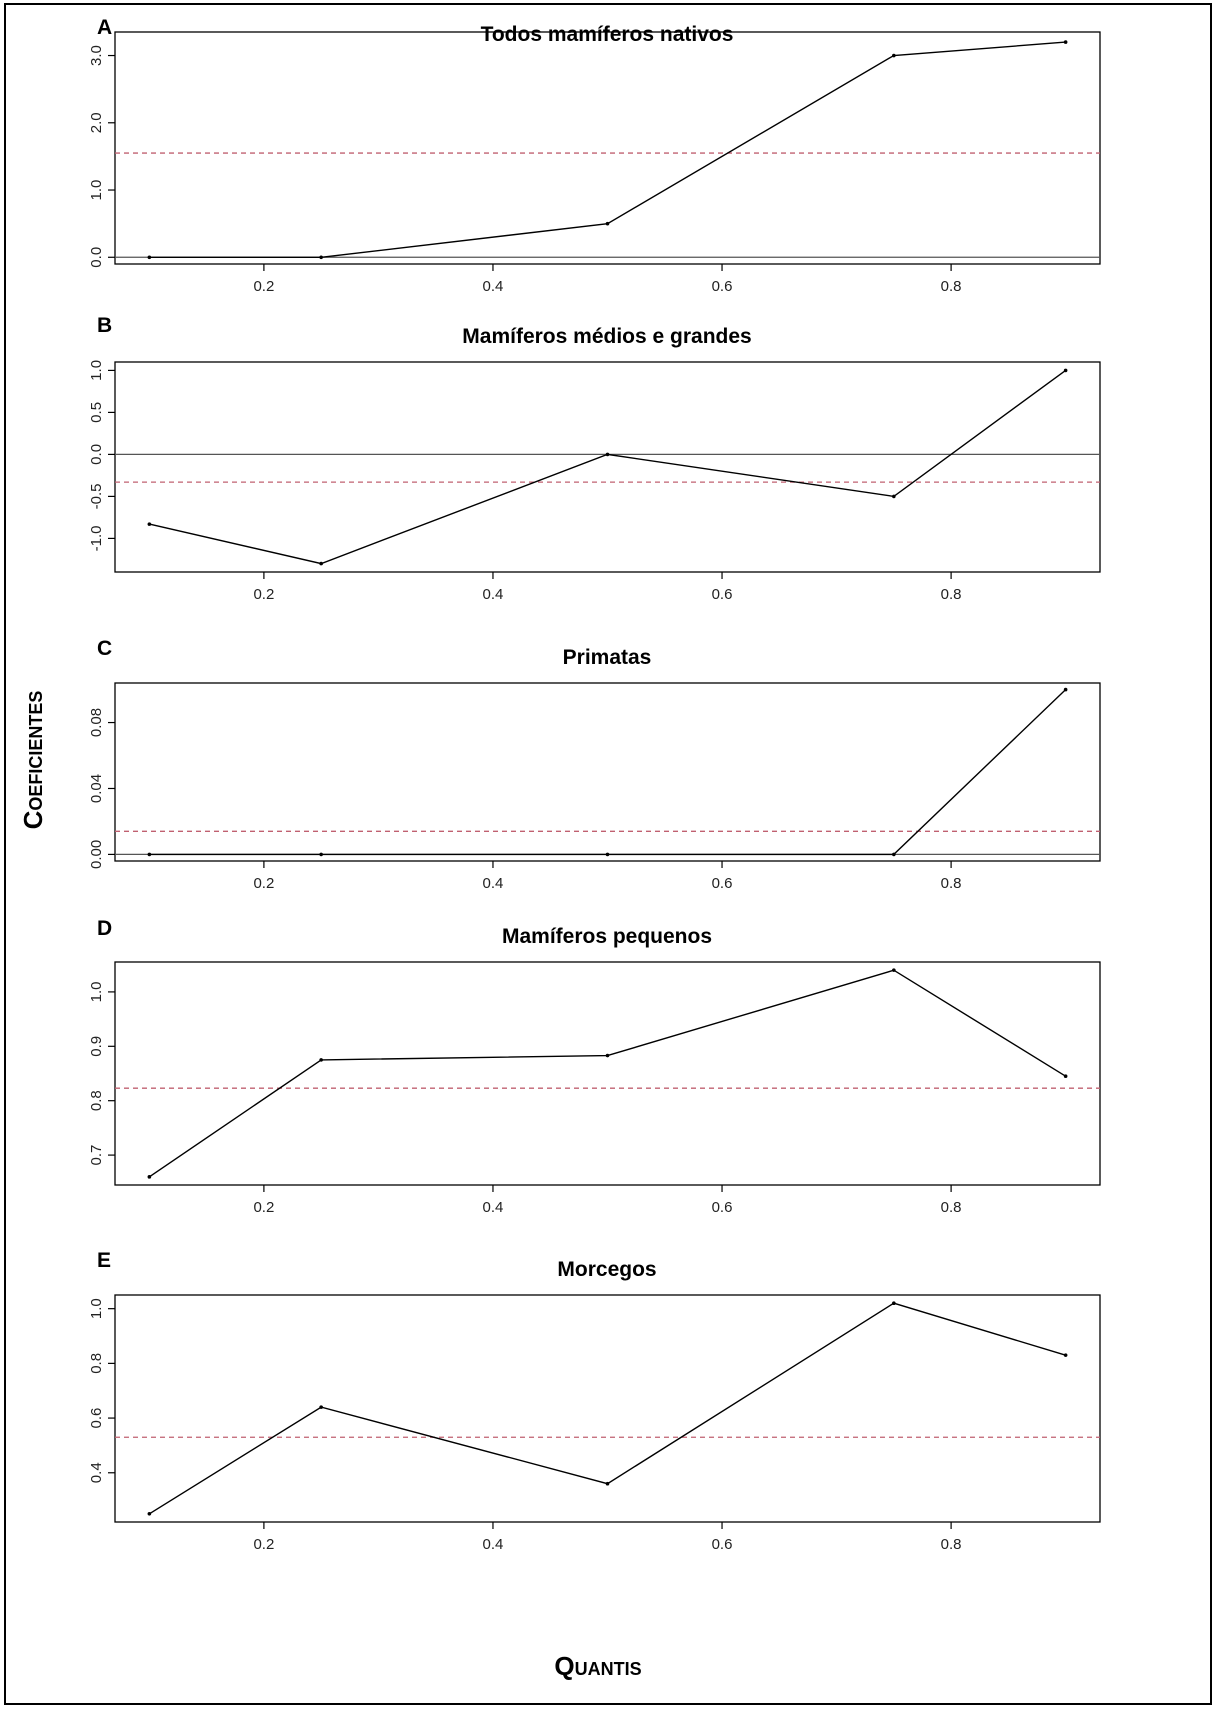  What do you see at coordinates (607, 34) in the screenshot?
I see `panel-title: Todos mamíferos nativos` at bounding box center [607, 34].